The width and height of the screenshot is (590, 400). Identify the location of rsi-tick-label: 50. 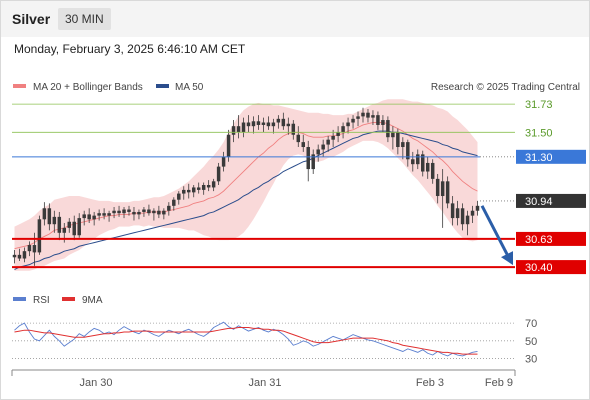
(531, 342).